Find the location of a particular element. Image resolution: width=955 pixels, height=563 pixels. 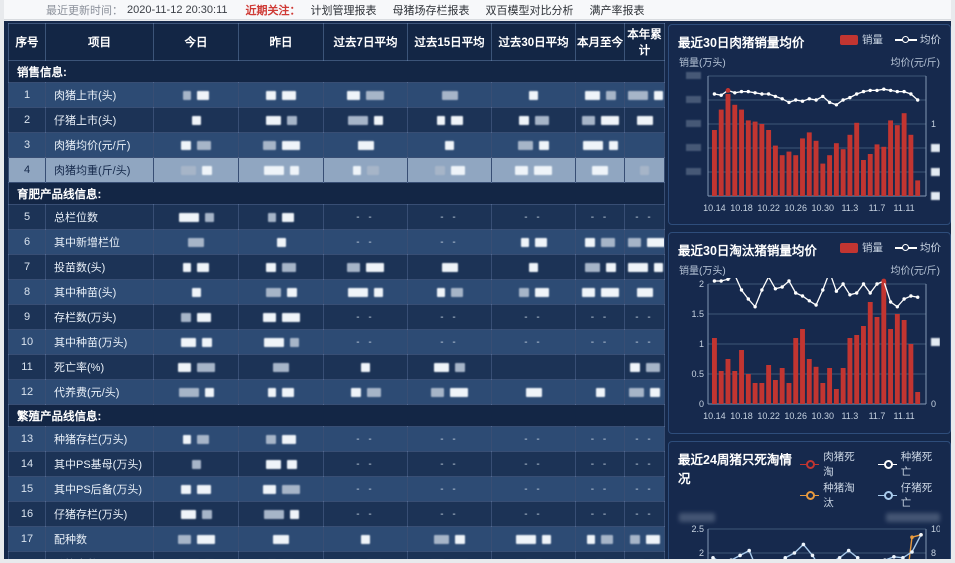

column-header: 本年累计 is located at coordinates (644, 42).